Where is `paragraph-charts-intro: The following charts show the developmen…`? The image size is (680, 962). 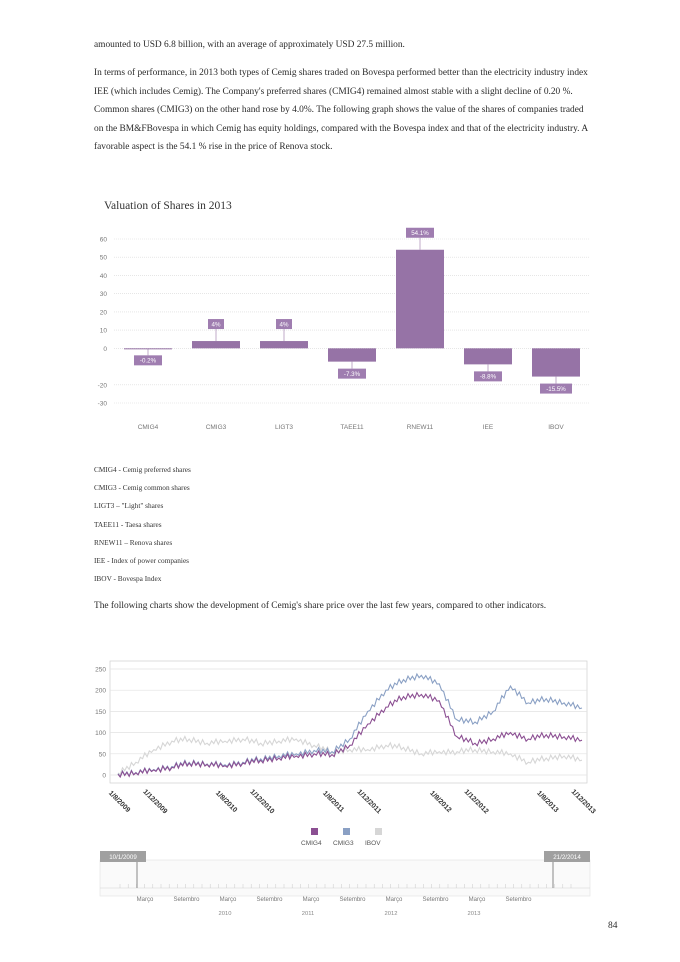 paragraph-charts-intro: The following charts show the developmen… is located at coordinates (320, 606).